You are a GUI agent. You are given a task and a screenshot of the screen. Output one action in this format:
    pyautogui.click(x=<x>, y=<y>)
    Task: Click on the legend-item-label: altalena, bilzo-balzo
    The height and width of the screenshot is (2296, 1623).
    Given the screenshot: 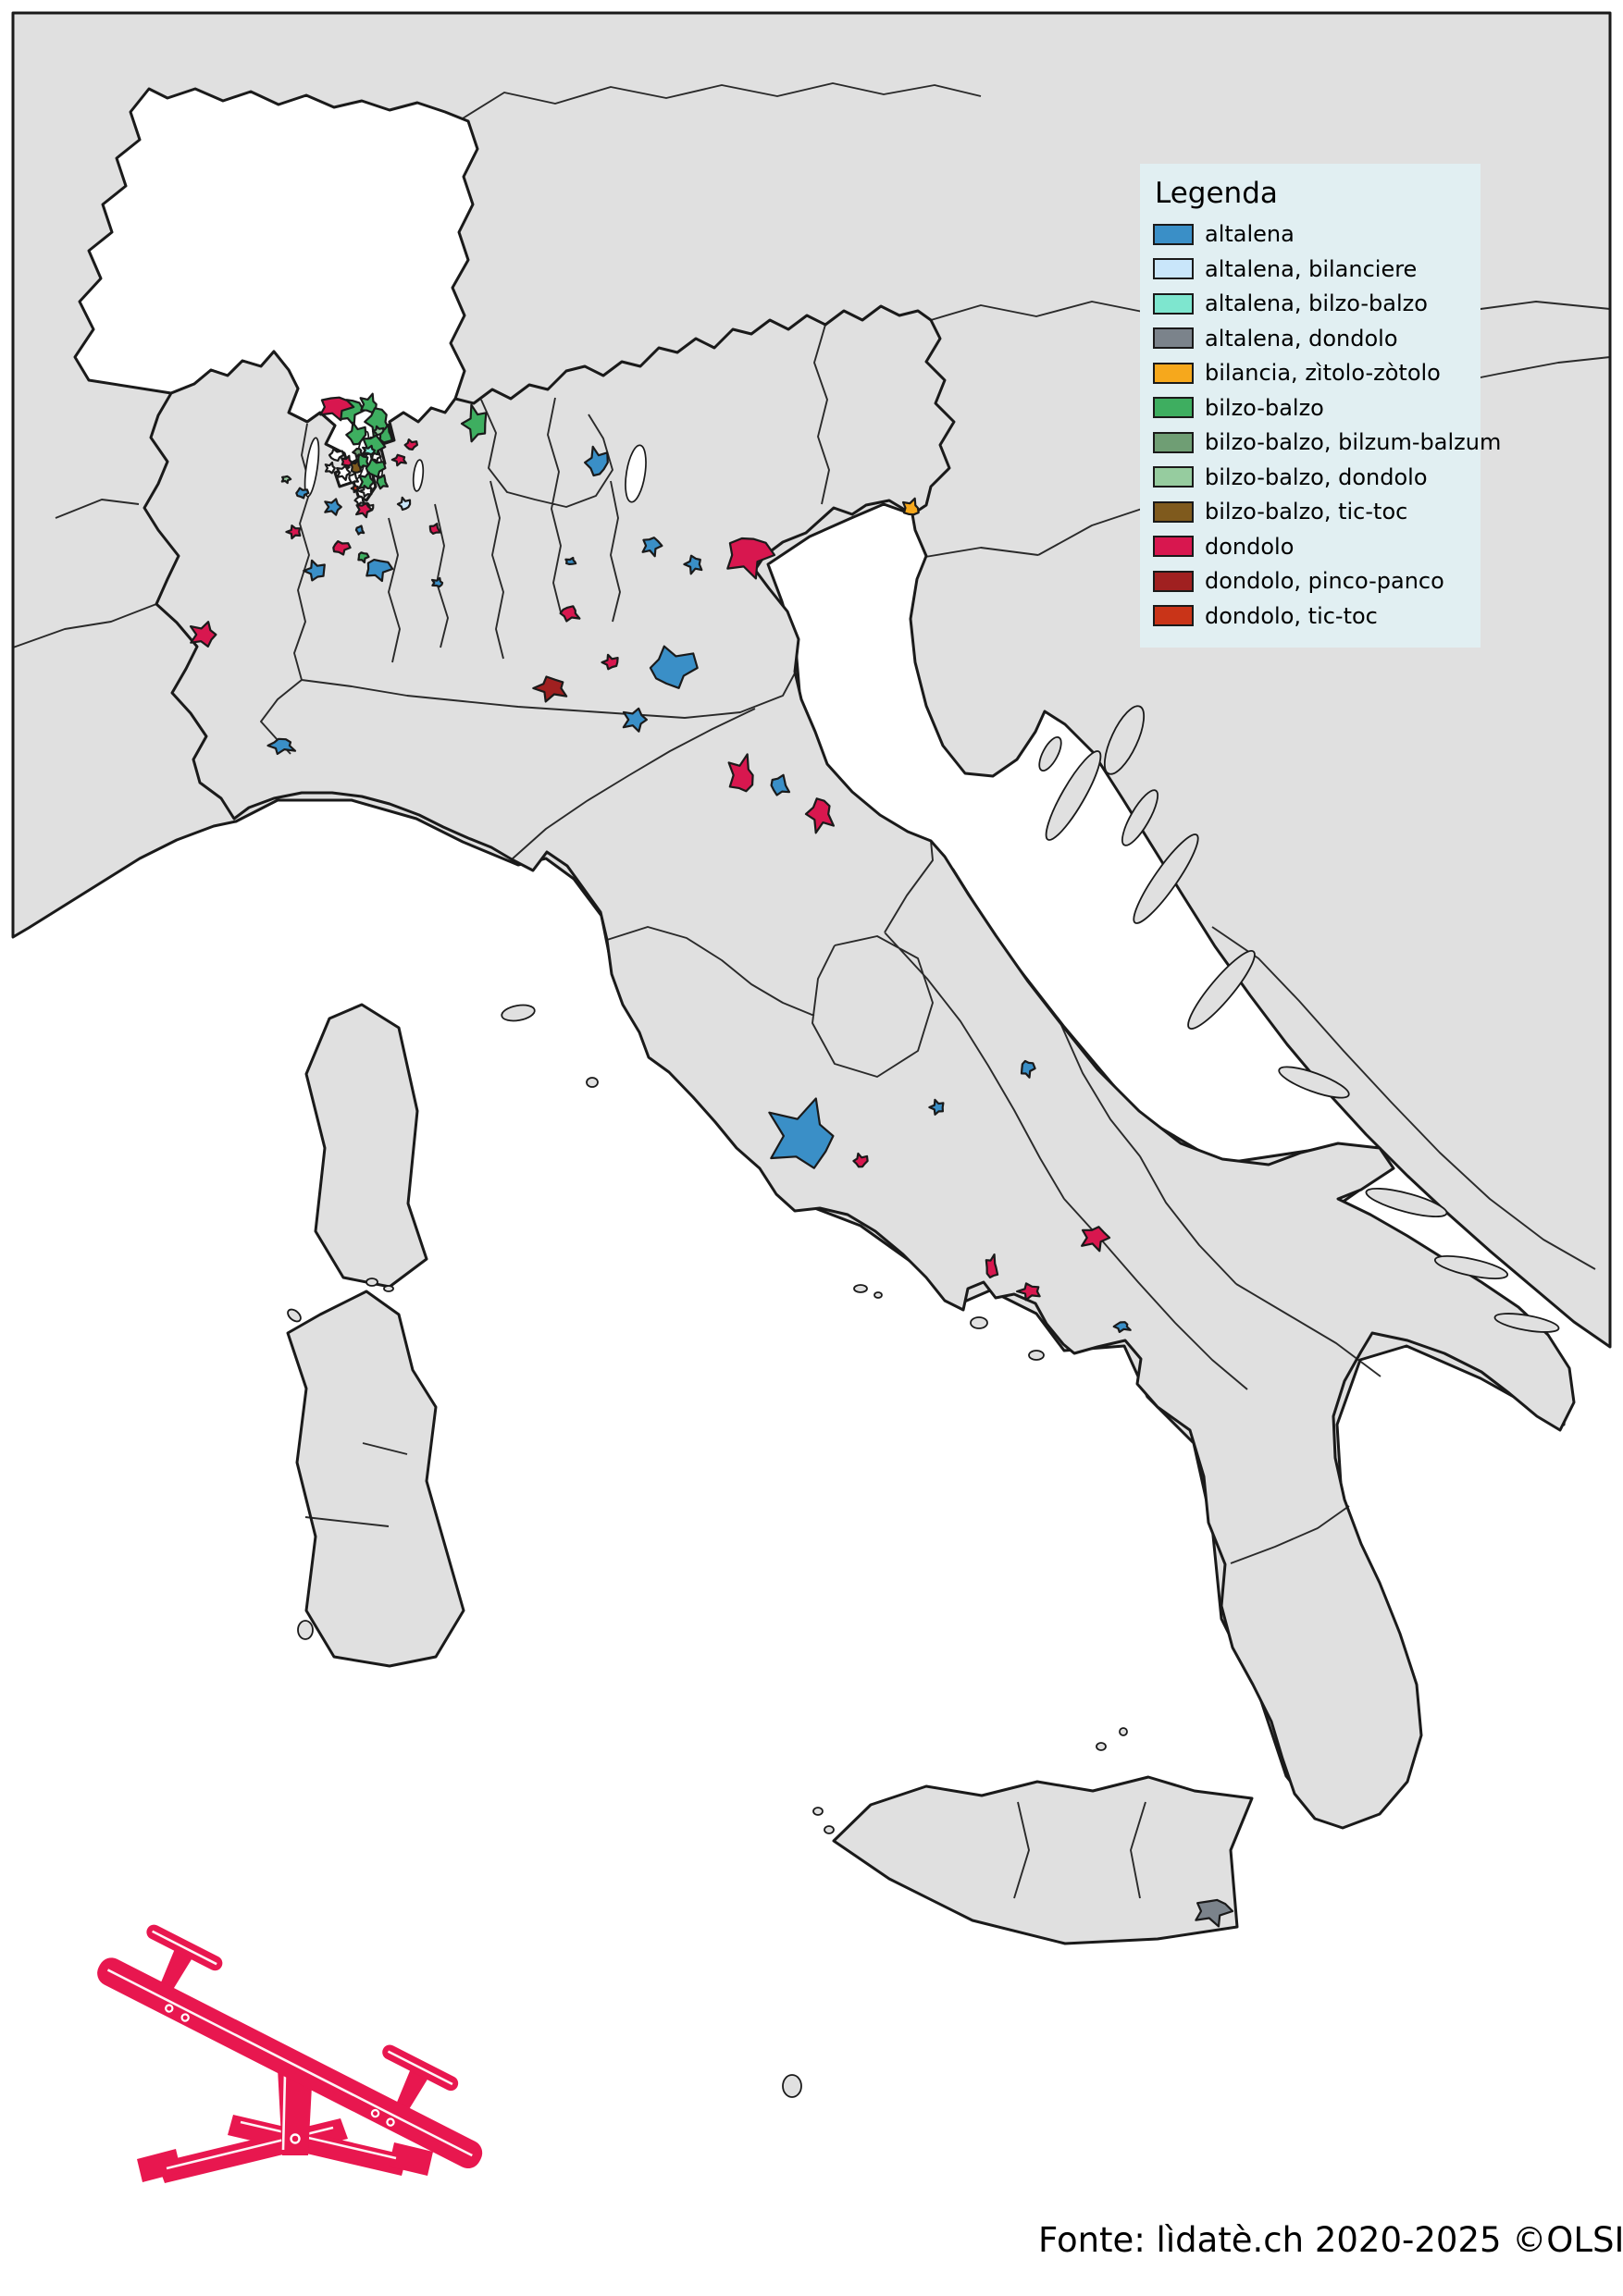 What is the action you would take?
    pyautogui.click(x=1316, y=303)
    